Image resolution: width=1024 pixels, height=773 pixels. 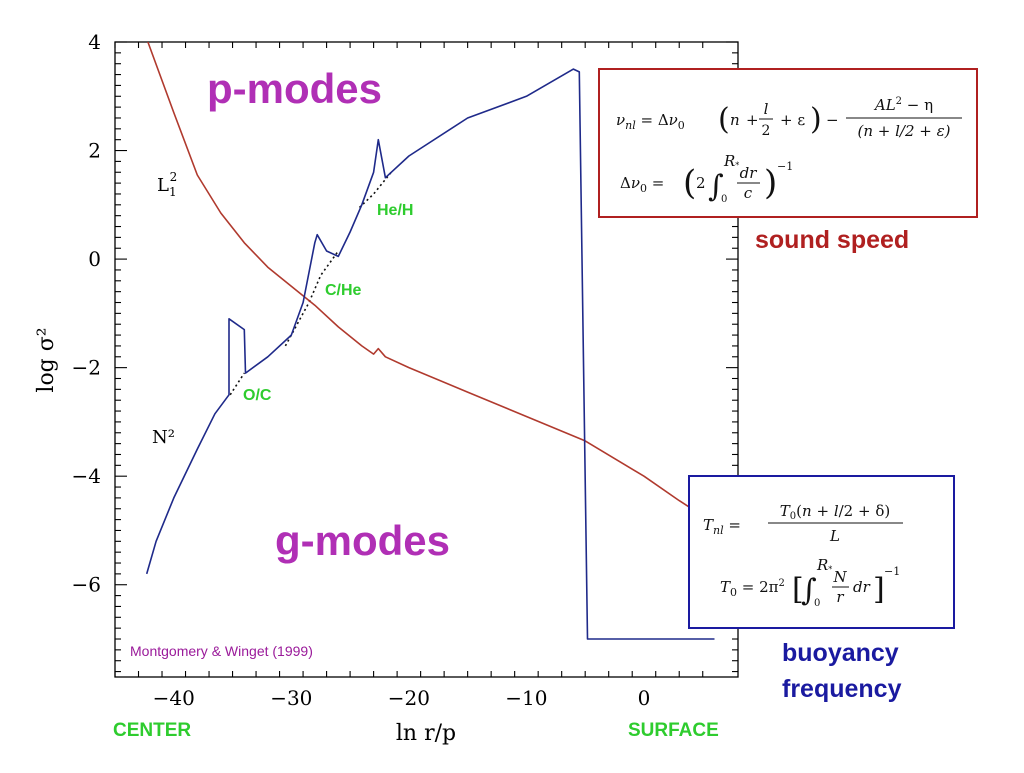 What do you see at coordinates (722, 526) in the screenshot?
I see `svg-text: Tnl =` at bounding box center [722, 526].